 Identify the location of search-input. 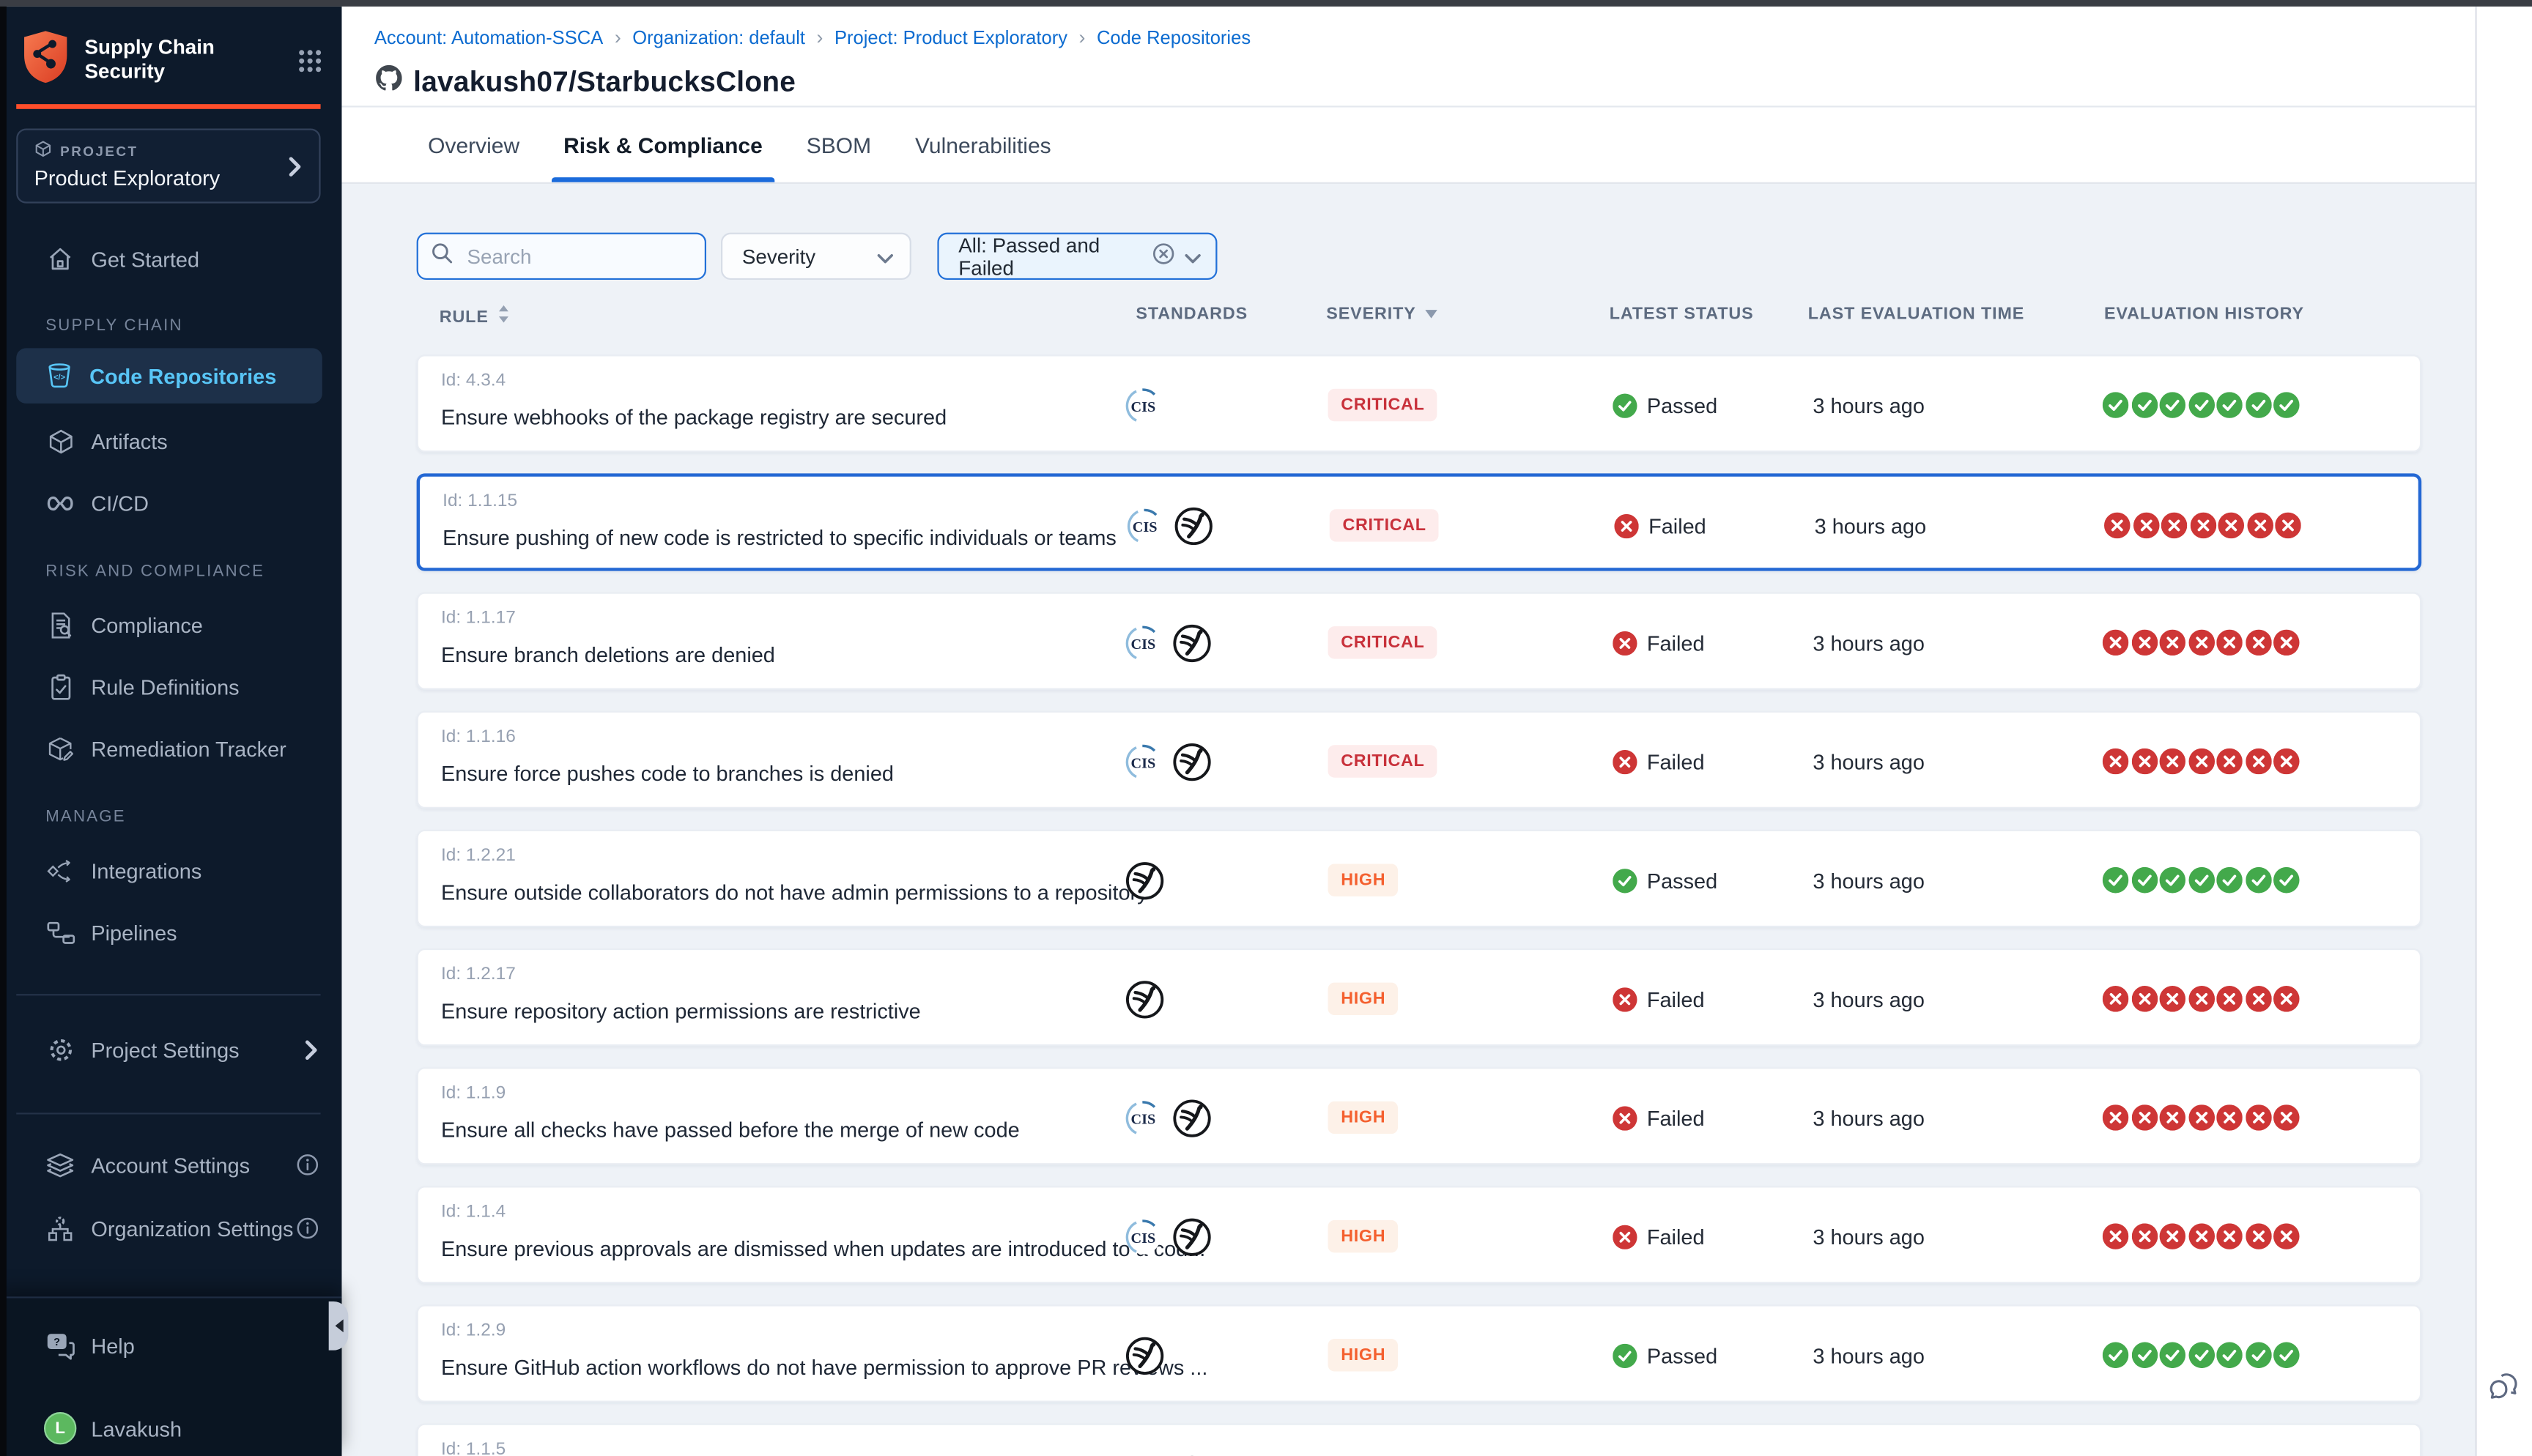
(573, 256).